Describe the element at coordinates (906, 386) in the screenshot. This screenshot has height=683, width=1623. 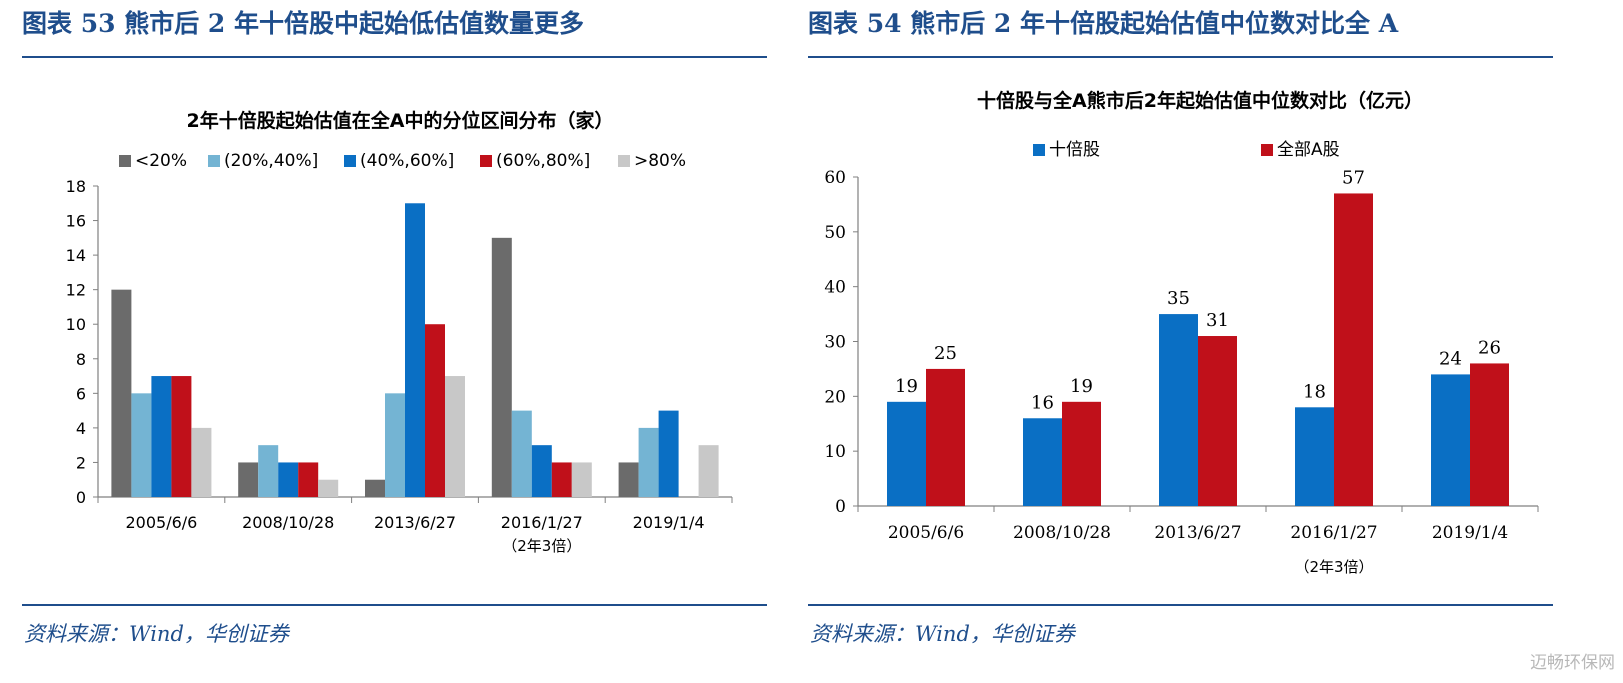
I see `data-label: 19` at that location.